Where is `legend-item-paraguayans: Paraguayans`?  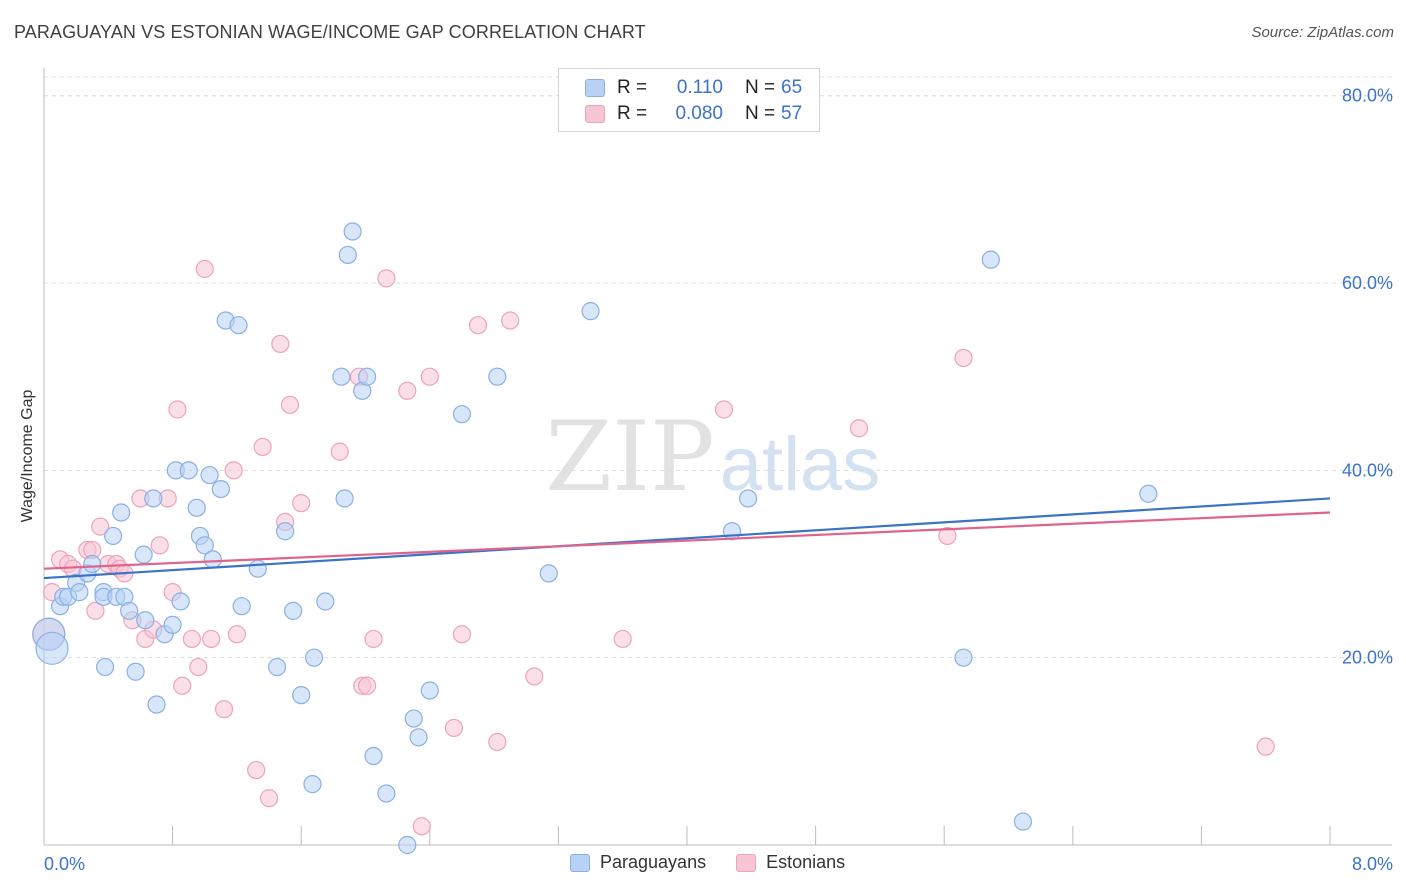
legend-item-paraguayans: Paraguayans is located at coordinates (638, 862).